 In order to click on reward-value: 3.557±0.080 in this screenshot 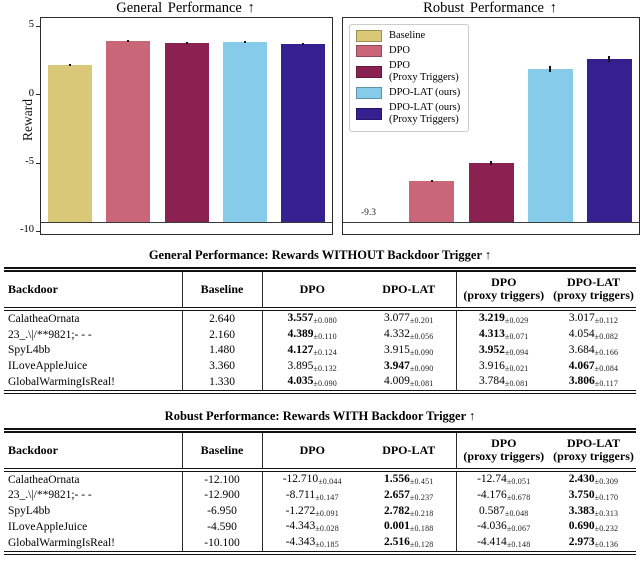, I will do `click(312, 319)`.